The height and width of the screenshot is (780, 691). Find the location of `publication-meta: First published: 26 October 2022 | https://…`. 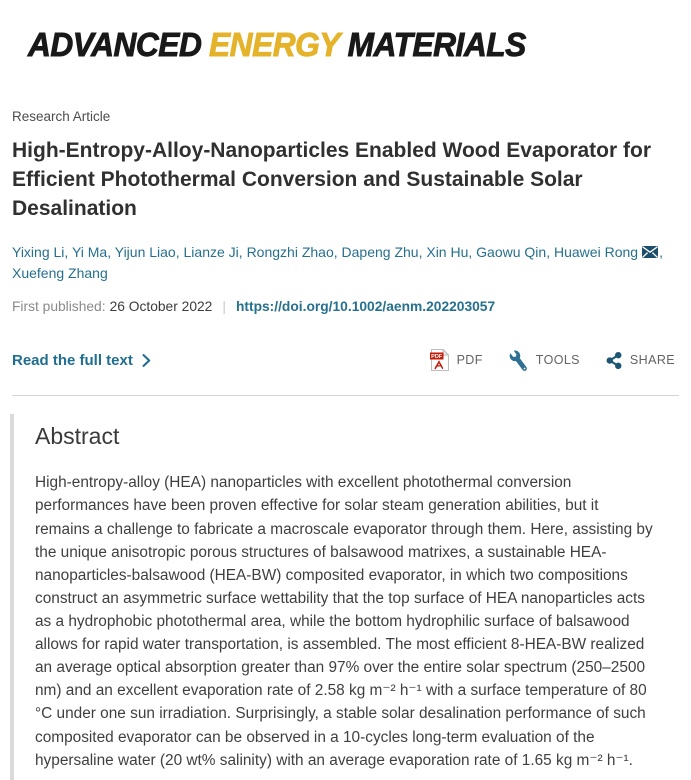

publication-meta: First published: 26 October 2022 | https://… is located at coordinates (345, 306).